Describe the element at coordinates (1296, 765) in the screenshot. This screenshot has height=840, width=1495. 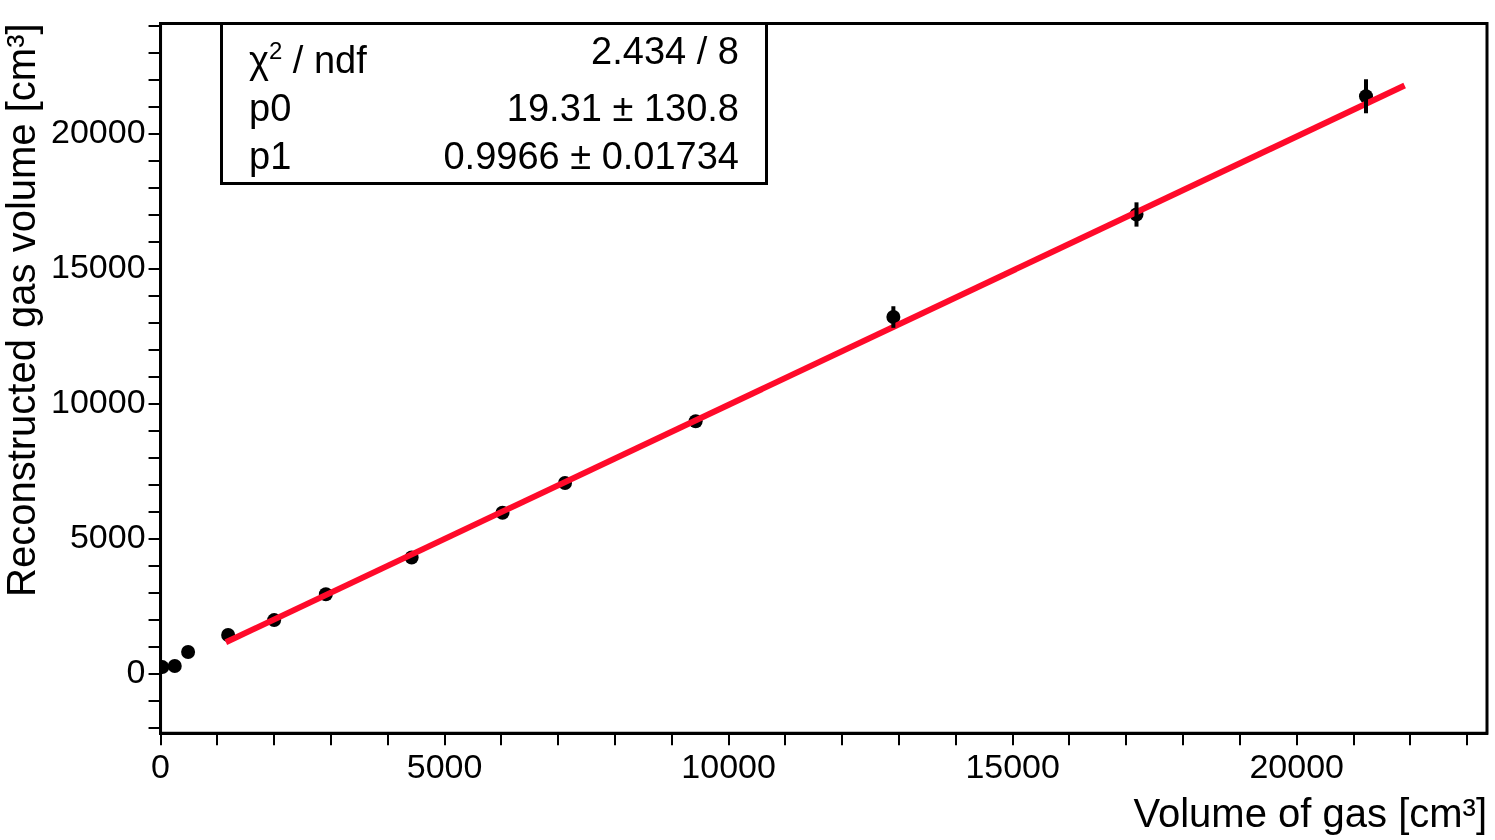
I see `x-tick-label: 20000` at that location.